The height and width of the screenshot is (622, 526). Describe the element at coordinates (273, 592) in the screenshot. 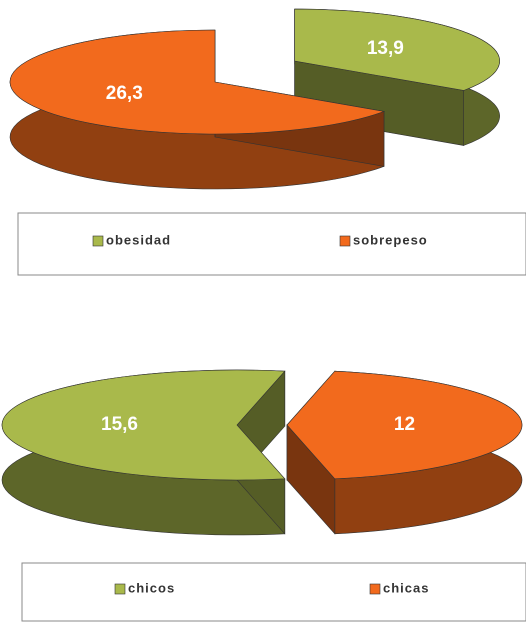

I see `legend-box` at that location.